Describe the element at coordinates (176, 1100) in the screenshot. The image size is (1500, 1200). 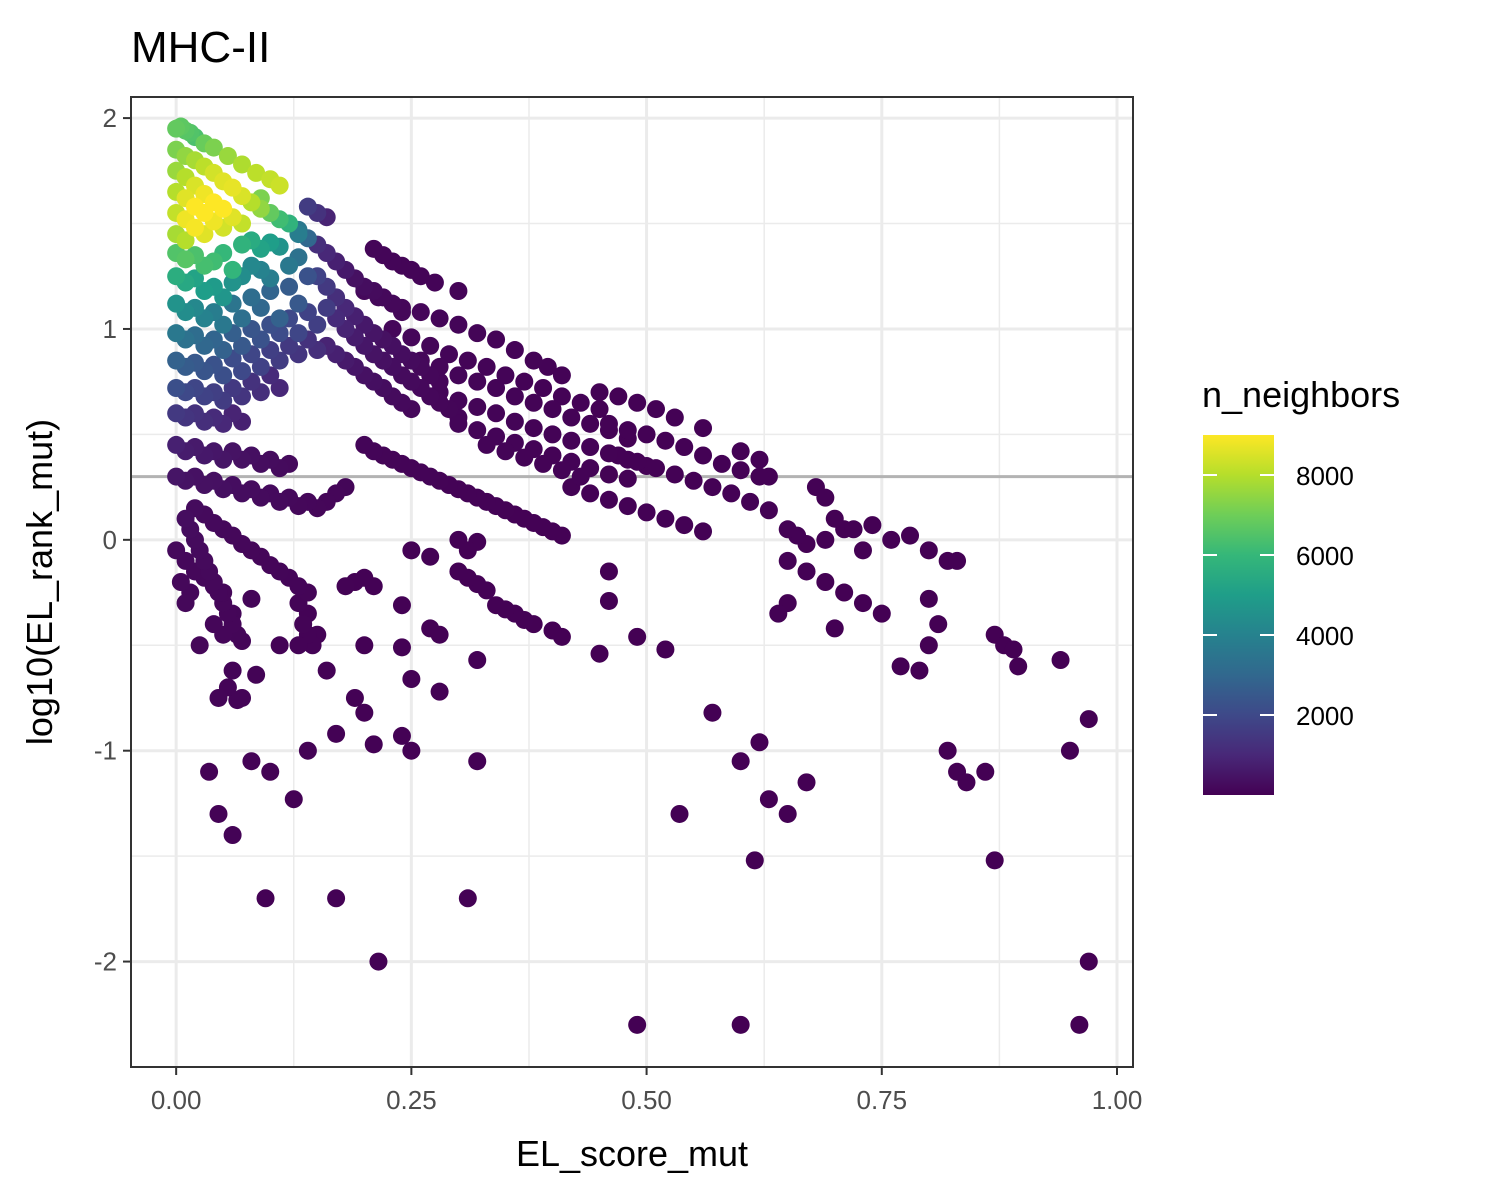
I see `x-tick-label: 0.00` at that location.